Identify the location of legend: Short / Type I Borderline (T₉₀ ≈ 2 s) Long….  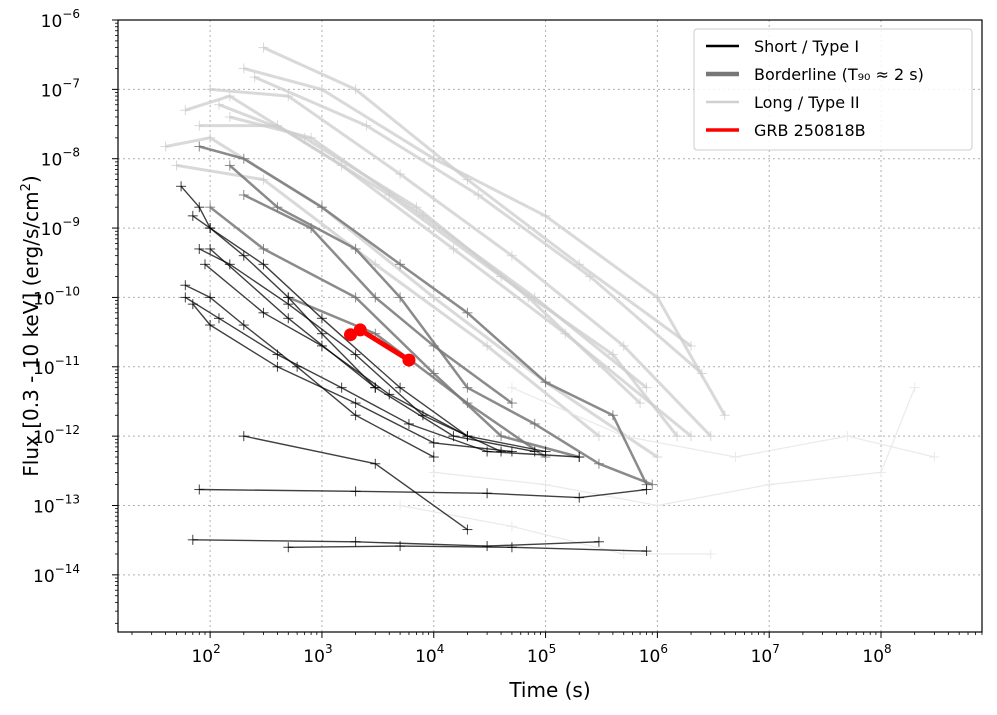
(833, 89).